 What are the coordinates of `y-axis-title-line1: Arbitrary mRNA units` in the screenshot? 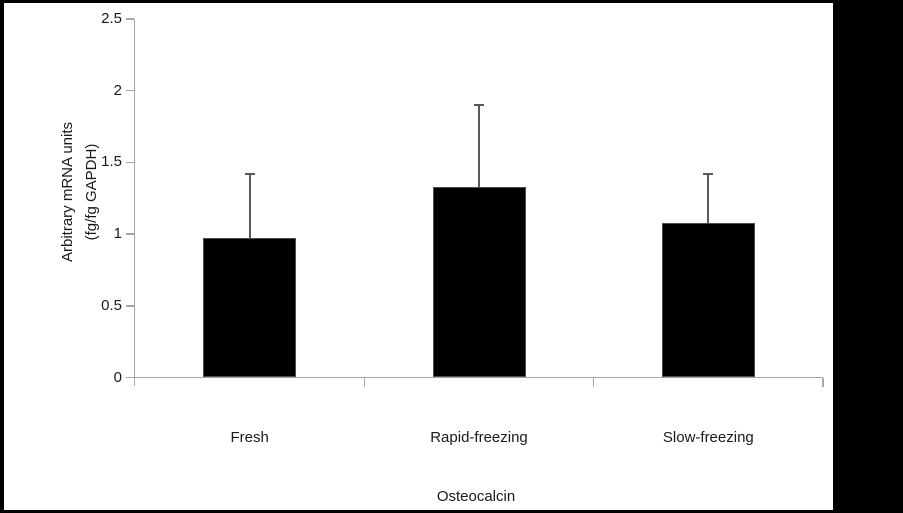 It's located at (67, 192).